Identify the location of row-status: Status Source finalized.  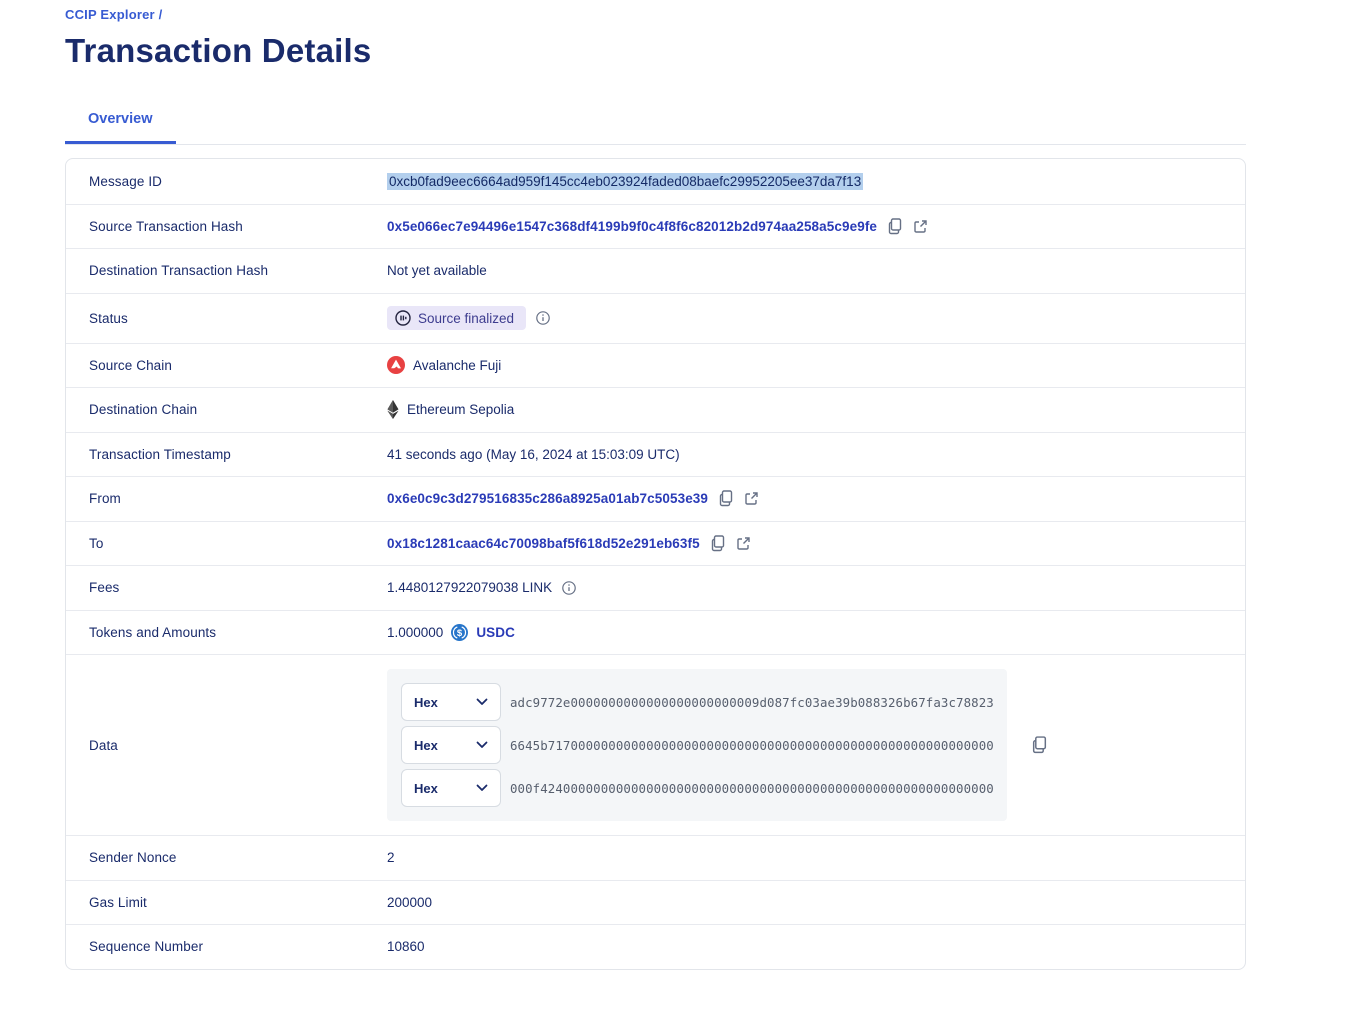
(655, 317).